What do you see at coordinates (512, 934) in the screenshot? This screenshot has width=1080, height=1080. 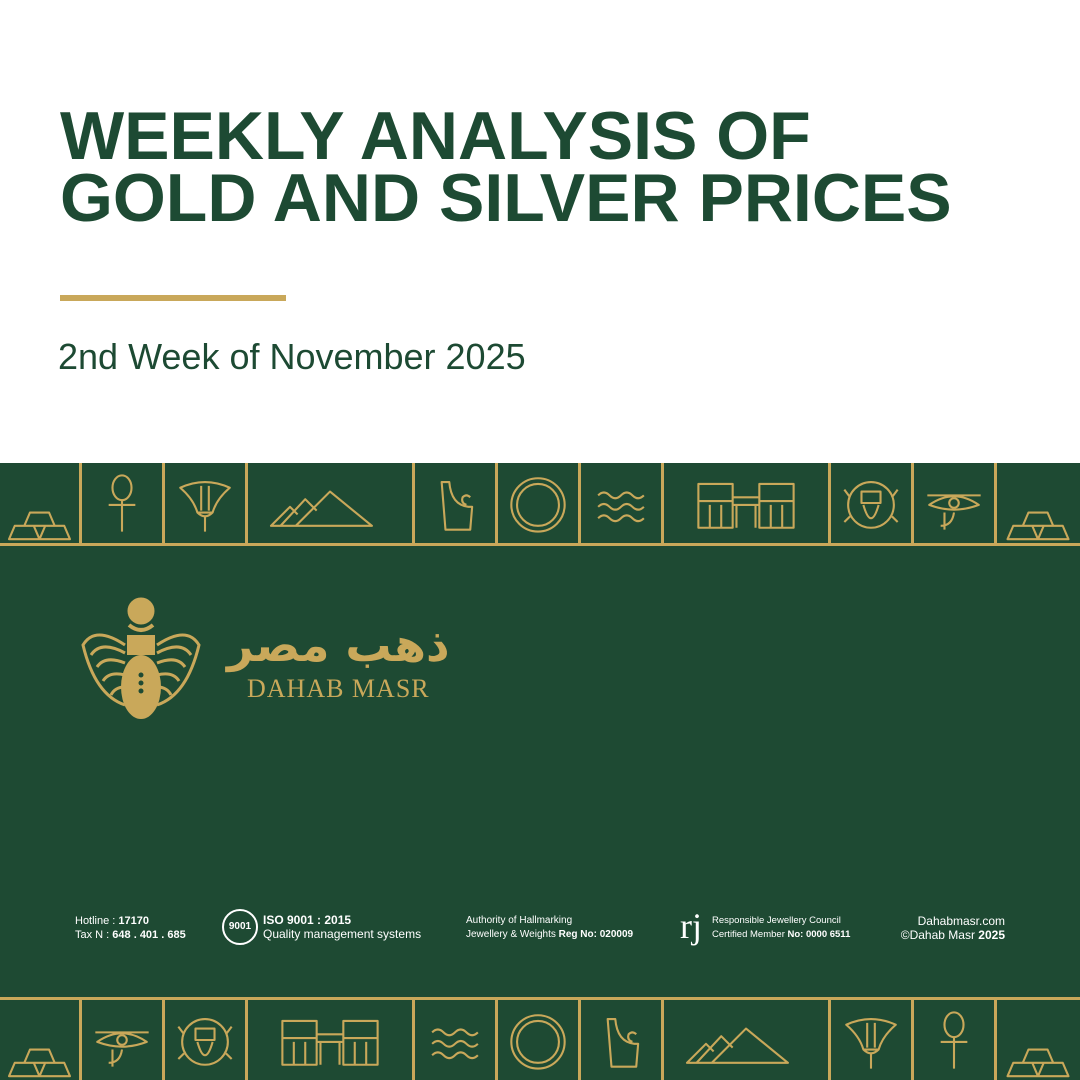 I see `hallmark-line2: Jewellery & Weights` at bounding box center [512, 934].